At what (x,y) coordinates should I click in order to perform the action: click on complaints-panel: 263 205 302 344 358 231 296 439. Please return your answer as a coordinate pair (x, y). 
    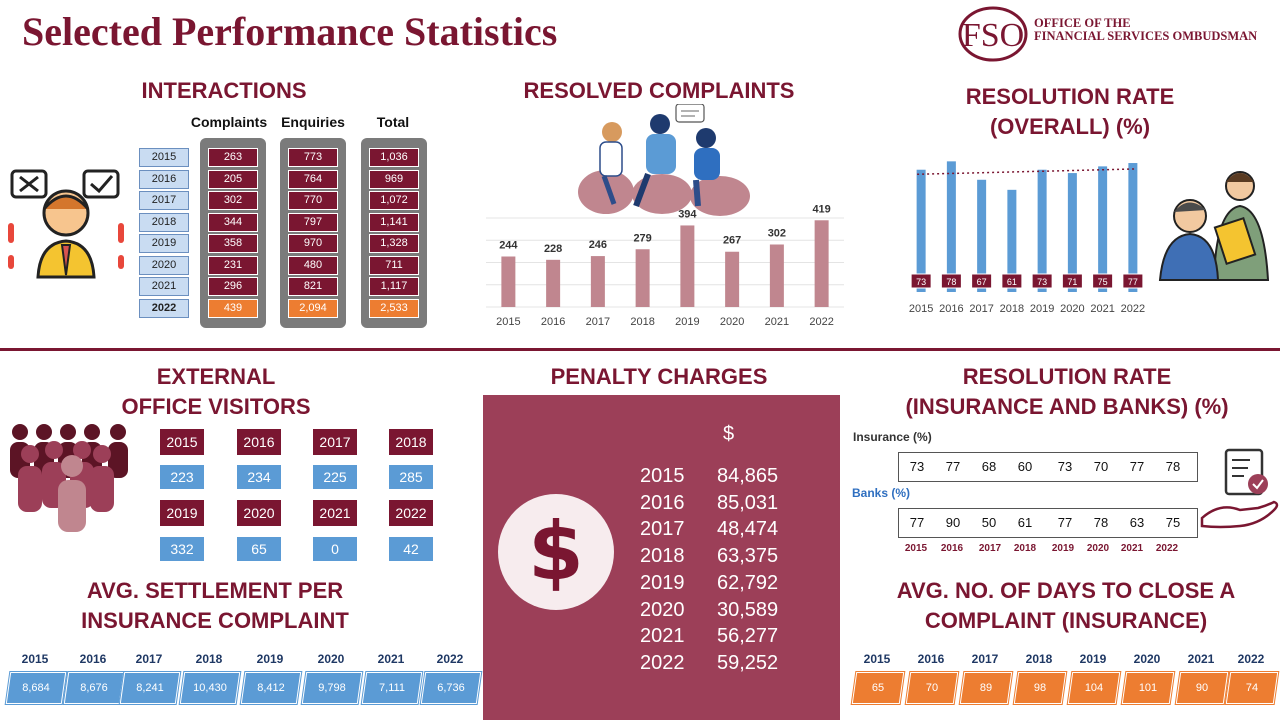
    Looking at the image, I should click on (233, 233).